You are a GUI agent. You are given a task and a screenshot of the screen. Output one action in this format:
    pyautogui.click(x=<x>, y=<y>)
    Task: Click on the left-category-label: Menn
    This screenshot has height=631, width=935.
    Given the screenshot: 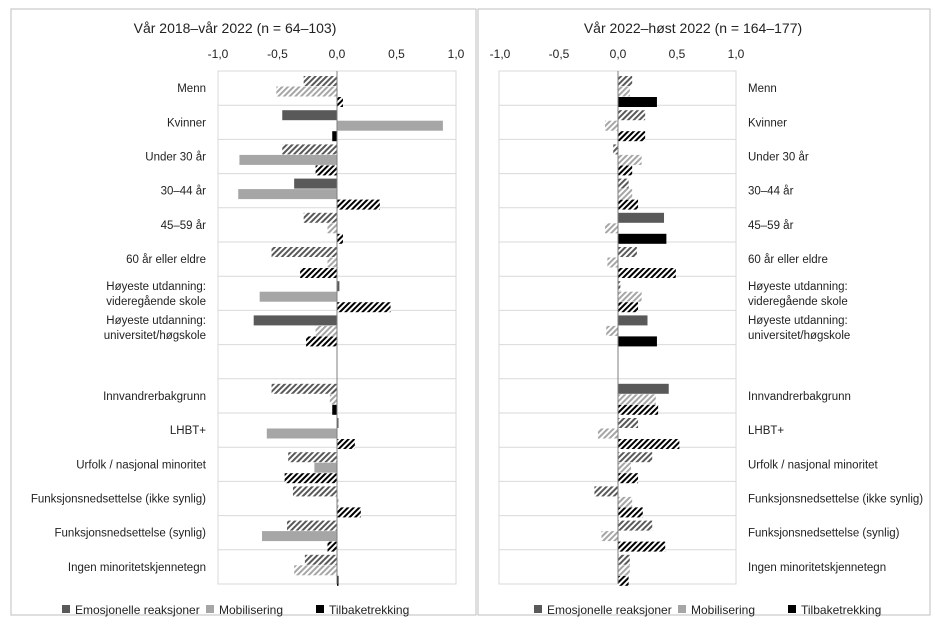 What is the action you would take?
    pyautogui.click(x=191, y=89)
    